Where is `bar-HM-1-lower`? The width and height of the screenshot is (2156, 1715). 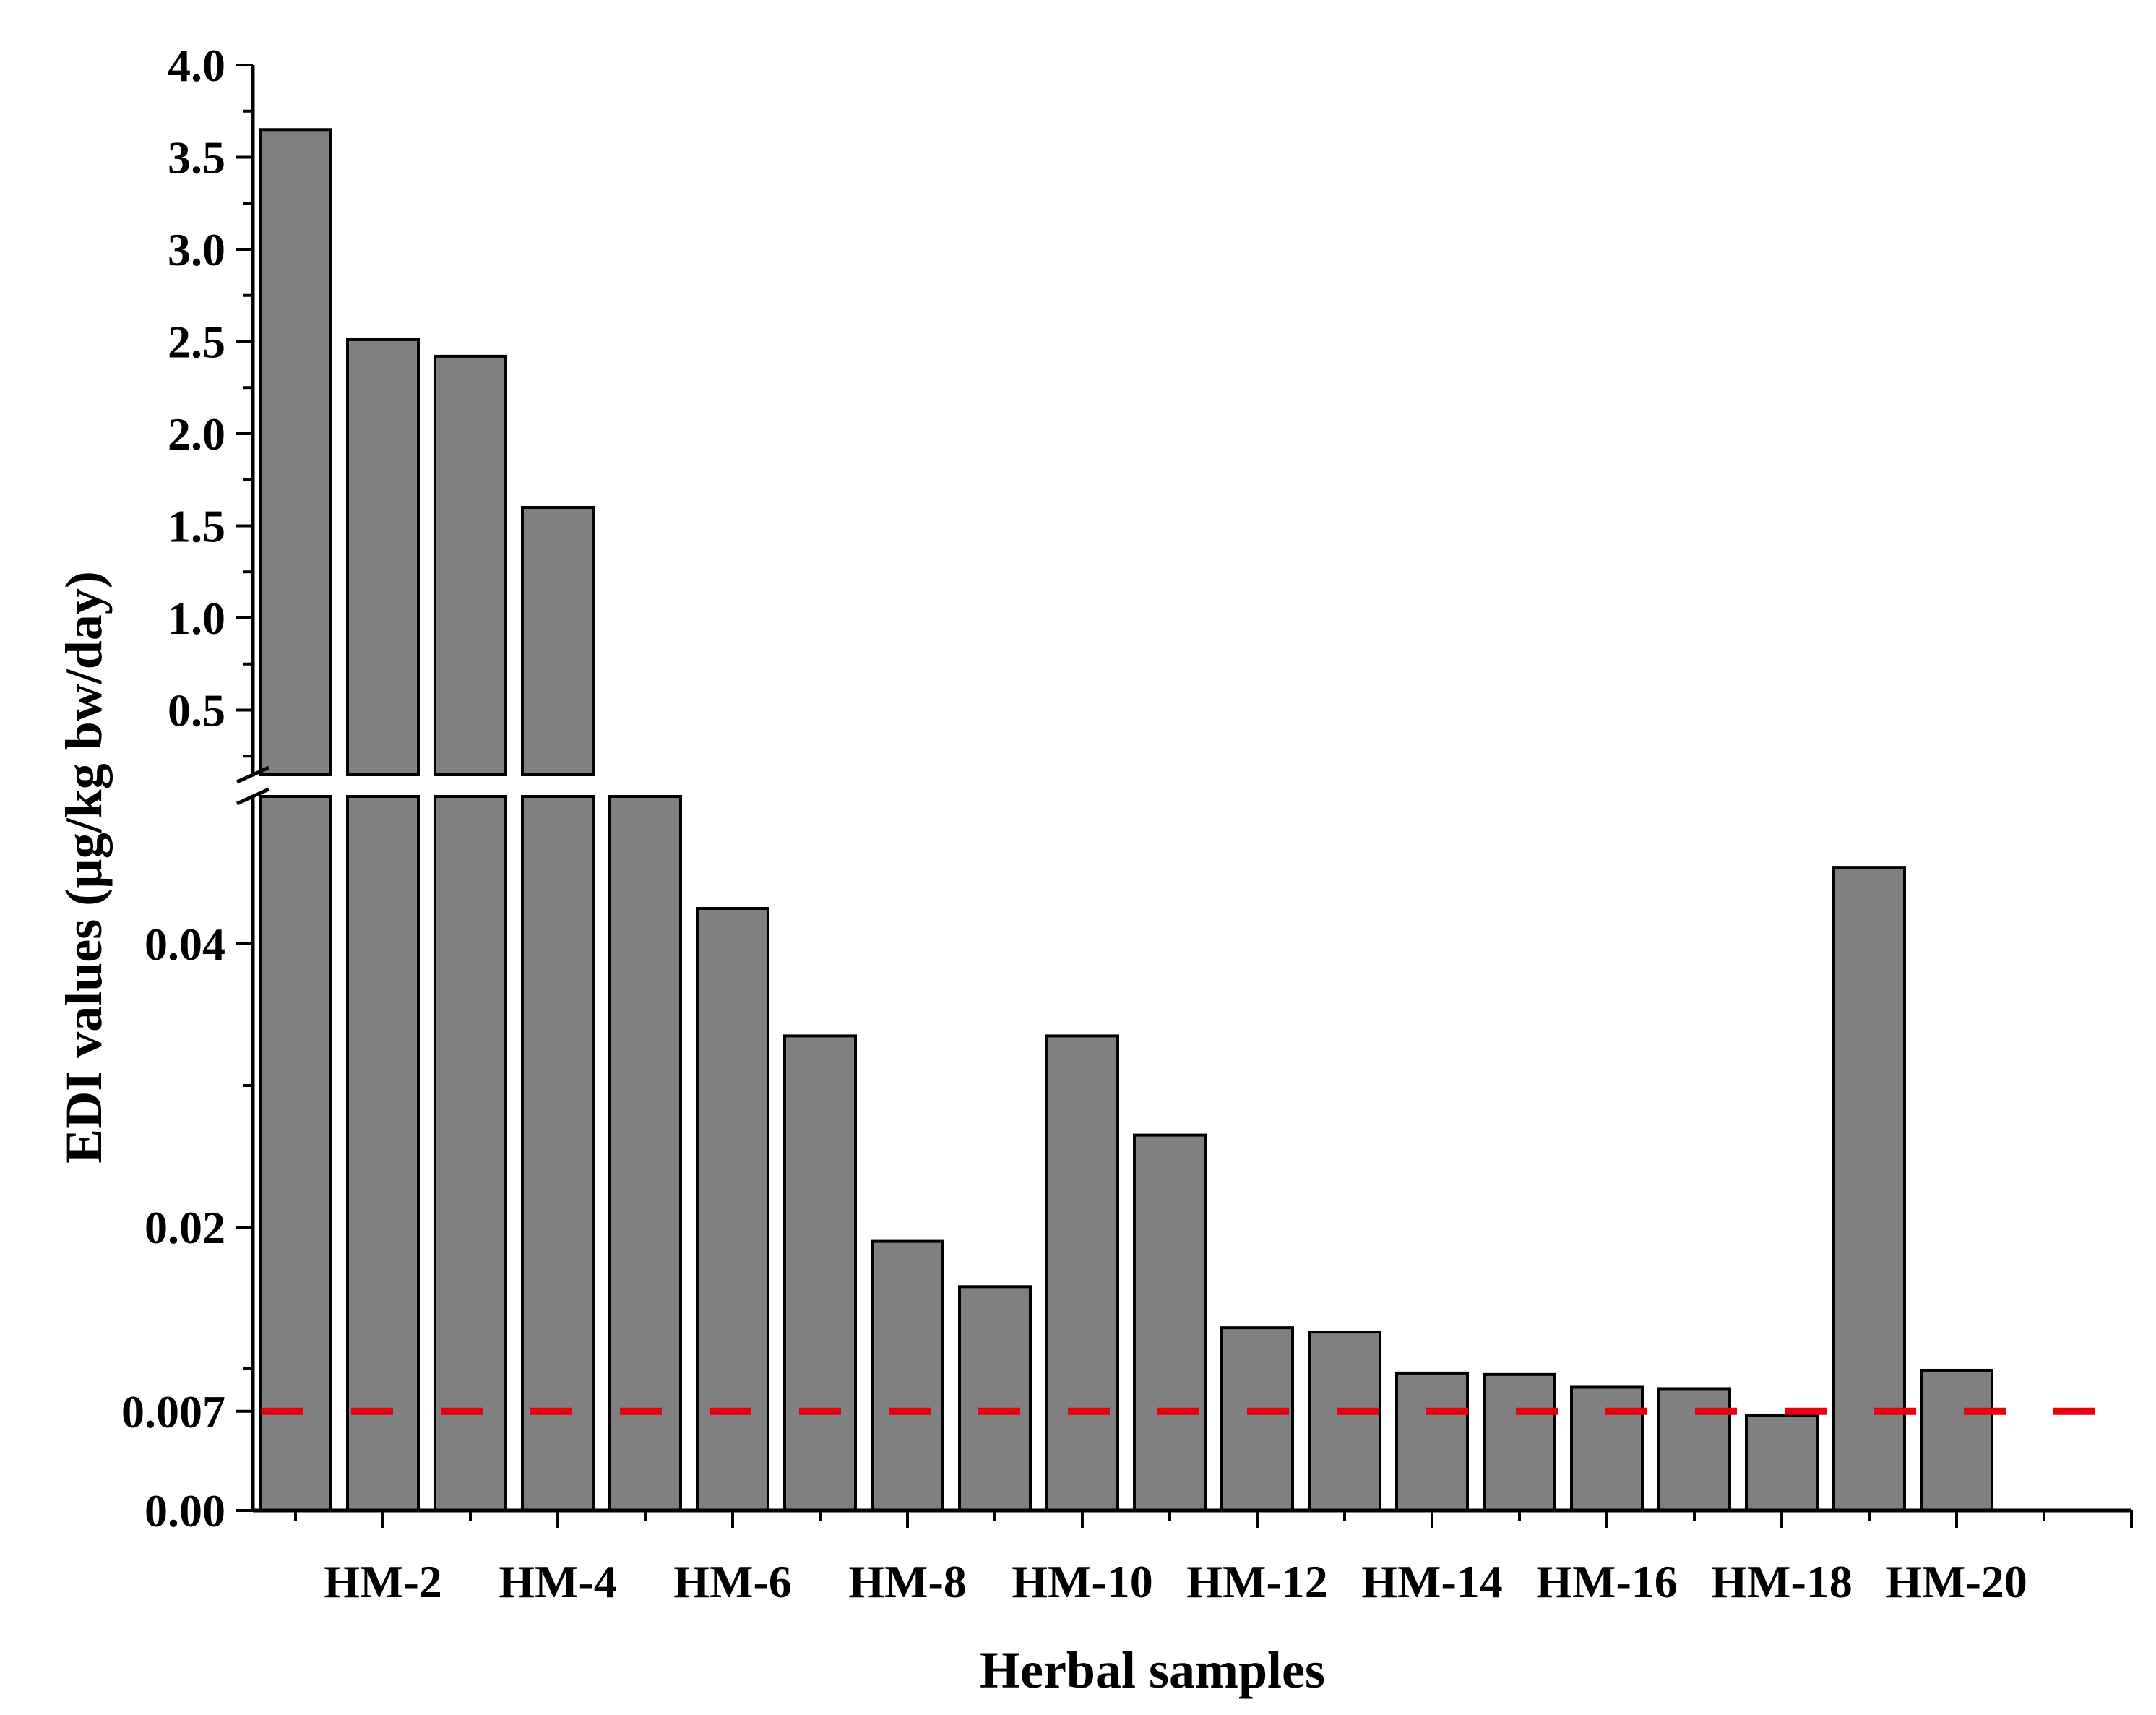
bar-HM-1-lower is located at coordinates (295, 1153).